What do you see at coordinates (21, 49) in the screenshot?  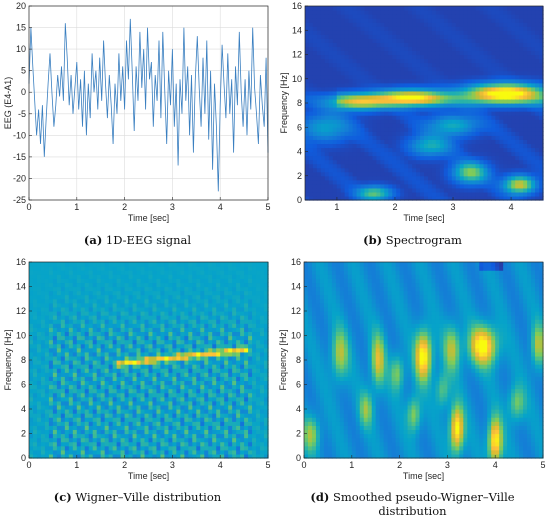 I see `a-ytick-label: 10` at bounding box center [21, 49].